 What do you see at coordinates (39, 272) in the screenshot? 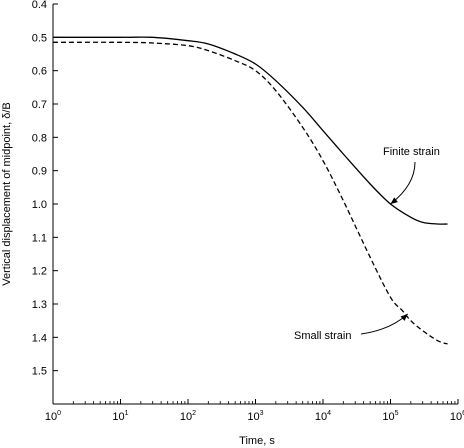
I see `y-tick-label: 1.2` at bounding box center [39, 272].